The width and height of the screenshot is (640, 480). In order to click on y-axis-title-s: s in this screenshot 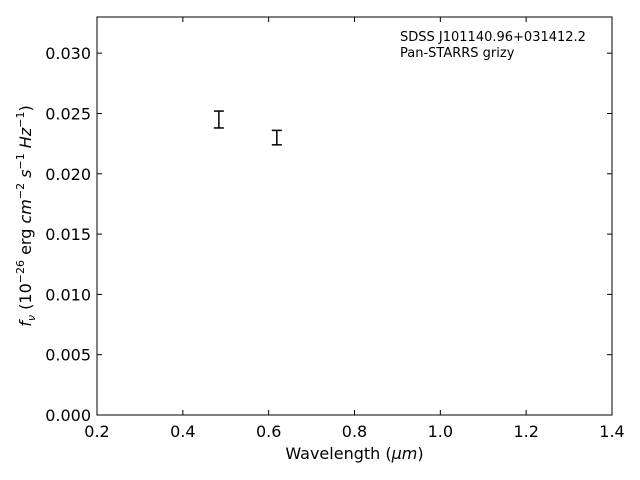, I will do `click(25, 176)`.